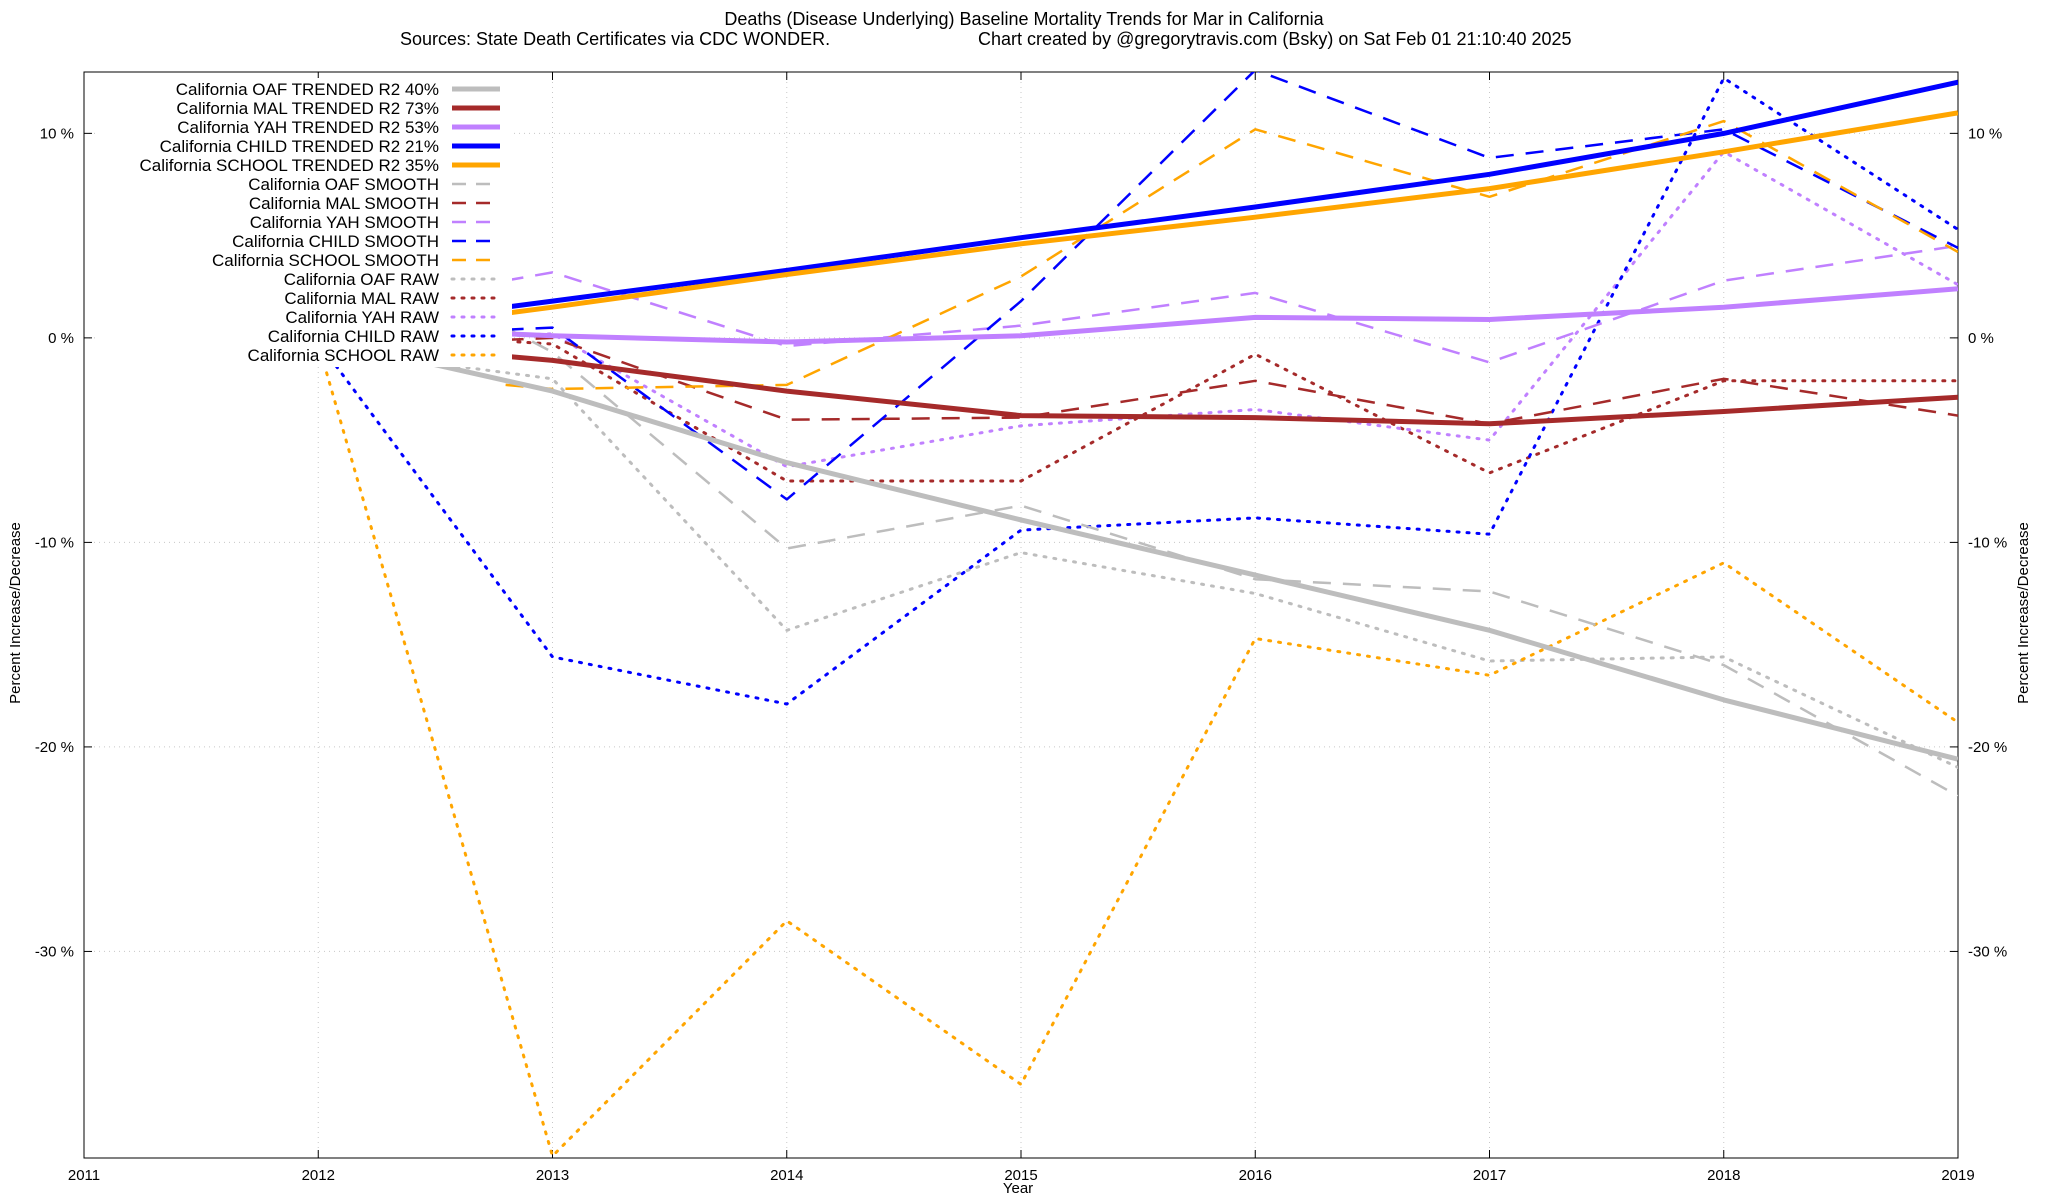 This screenshot has width=2048, height=1200. What do you see at coordinates (1723, 1175) in the screenshot?
I see `x-tick-label: 2018` at bounding box center [1723, 1175].